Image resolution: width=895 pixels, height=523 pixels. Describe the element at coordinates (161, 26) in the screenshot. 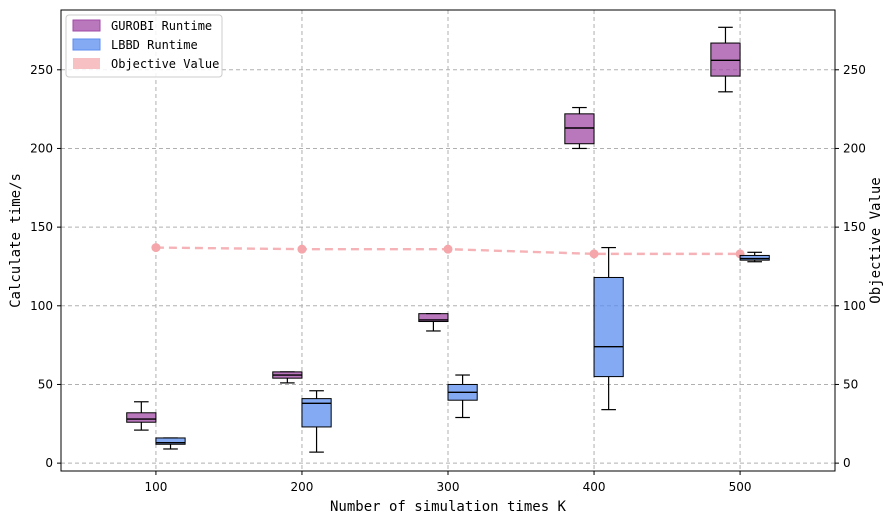

I see `legend-label-gurobi: GUROBI Runtime` at that location.